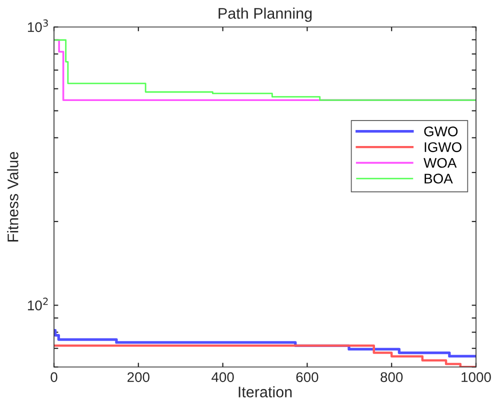 This screenshot has height=407, width=497. Describe the element at coordinates (265, 15) in the screenshot. I see `chart-title: Path Planning` at that location.